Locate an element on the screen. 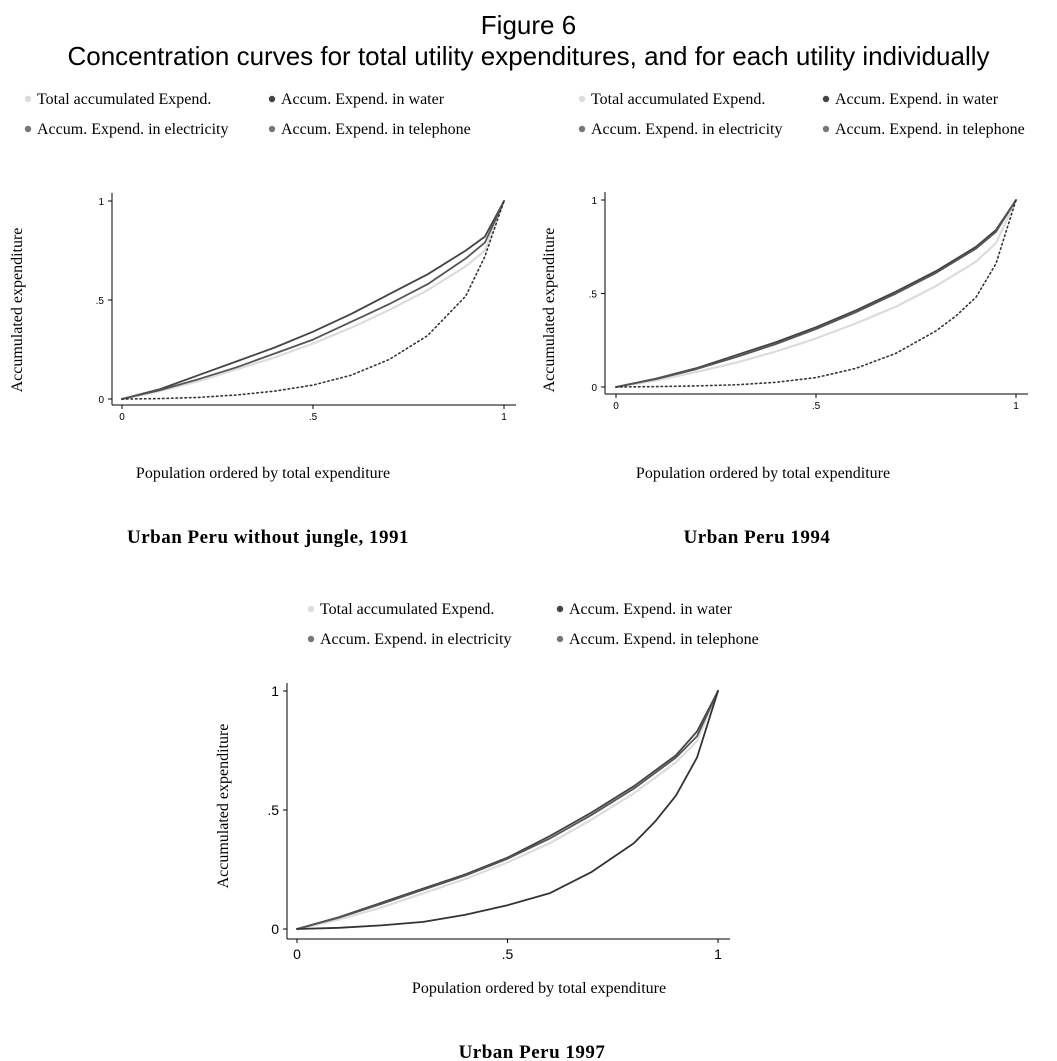 This screenshot has width=1057, height=1061. figure-title: Figure 6 is located at coordinates (528, 25).